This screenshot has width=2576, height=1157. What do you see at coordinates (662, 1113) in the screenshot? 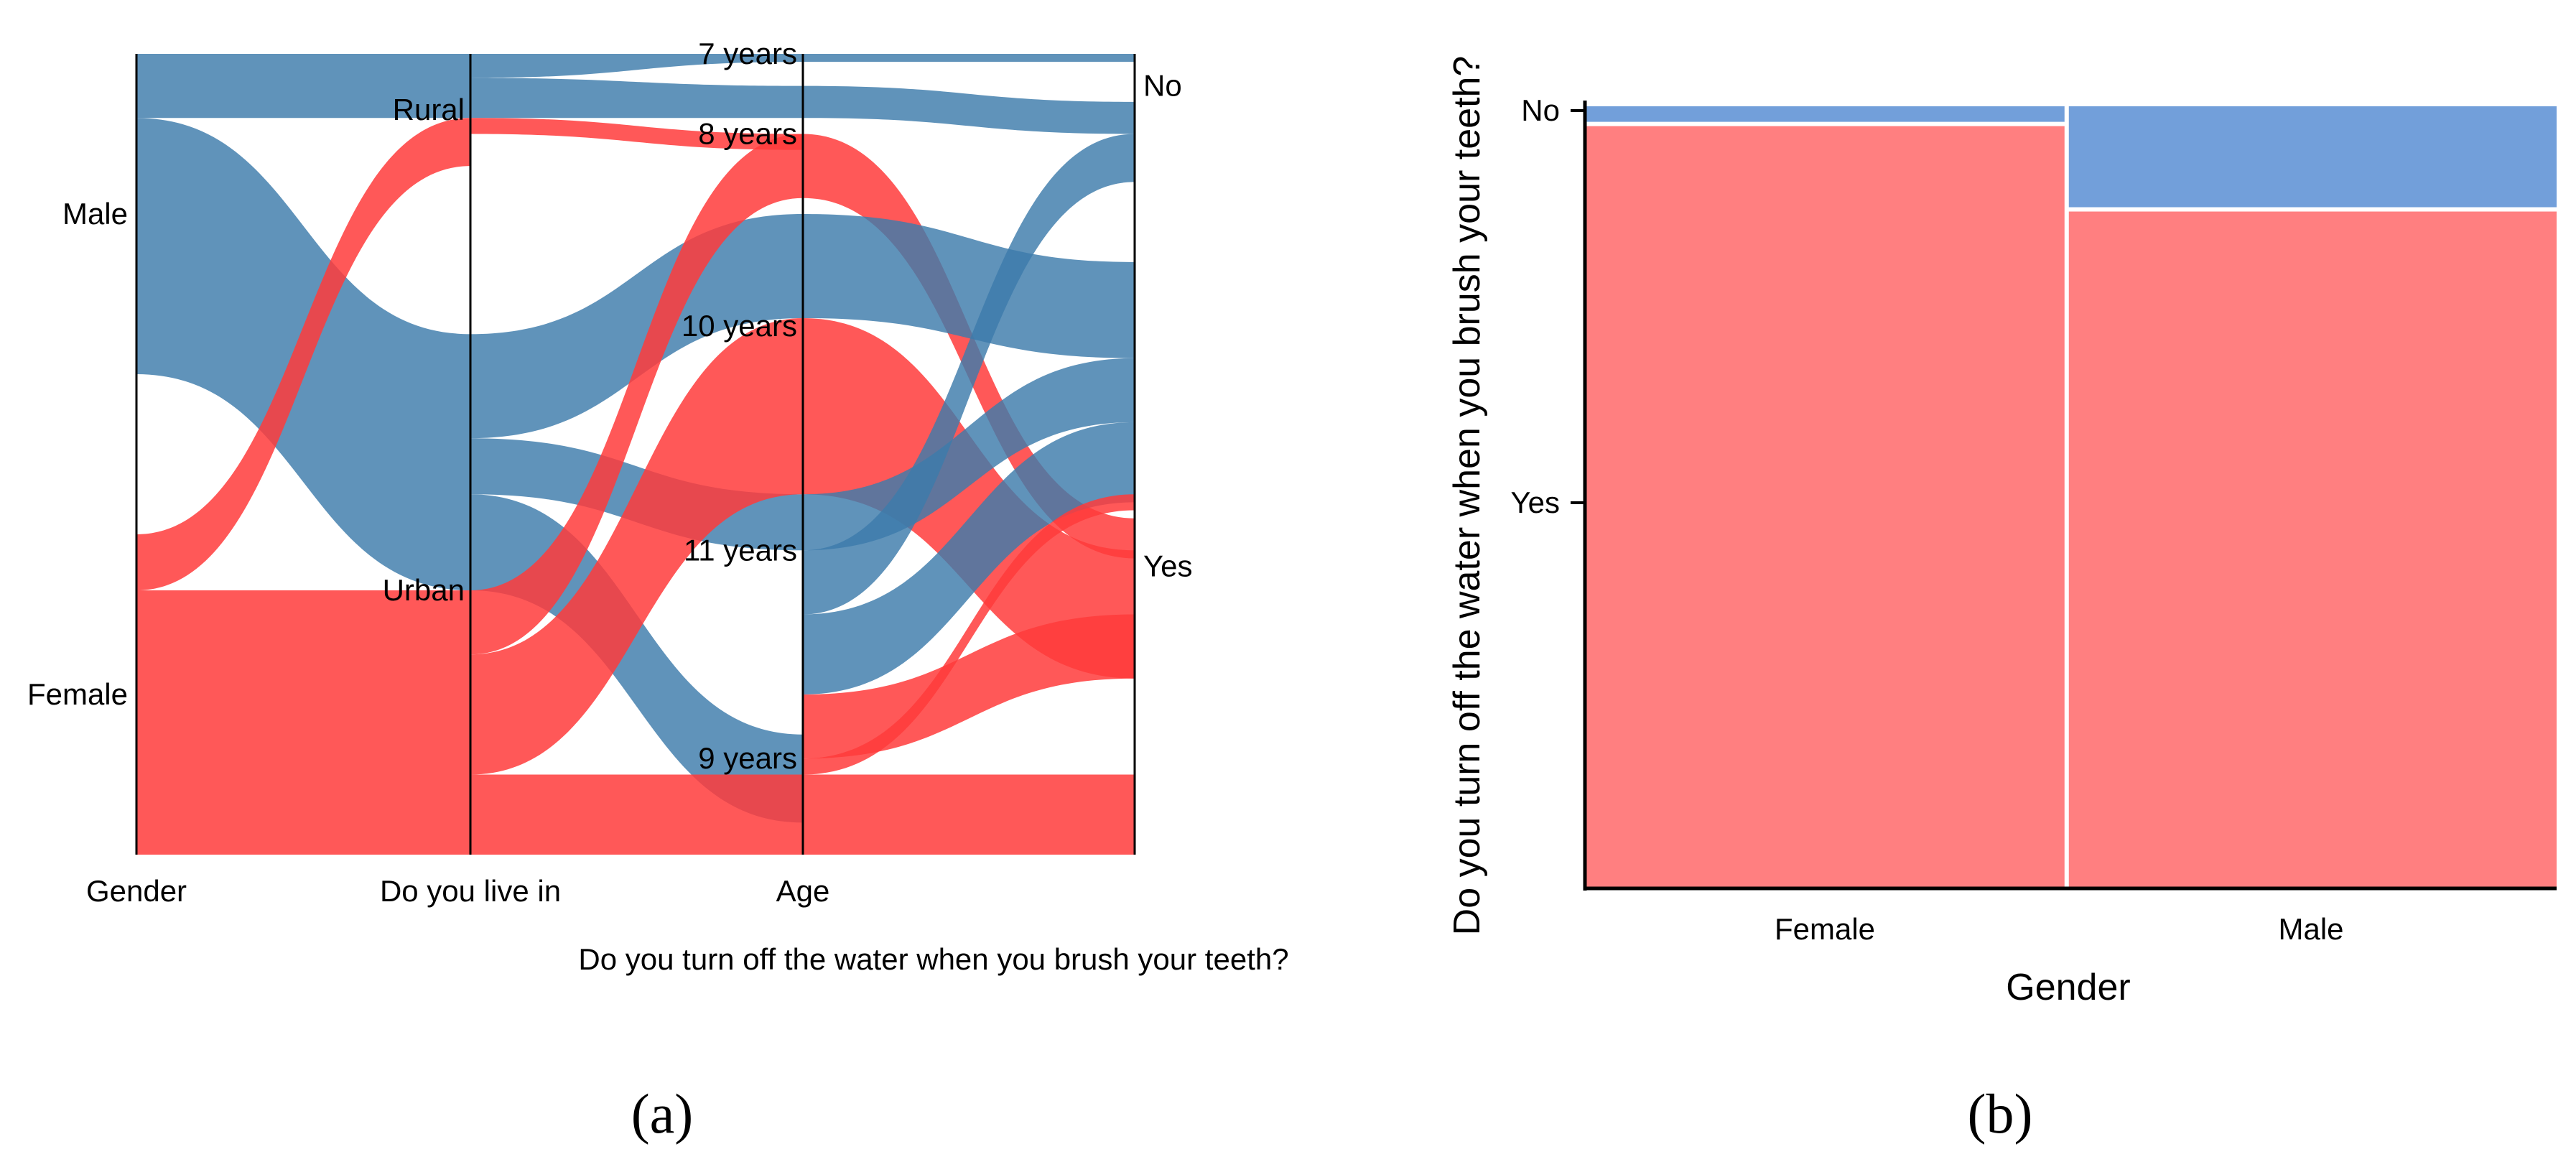
I see `panel-a-caption: (a)` at bounding box center [662, 1113].